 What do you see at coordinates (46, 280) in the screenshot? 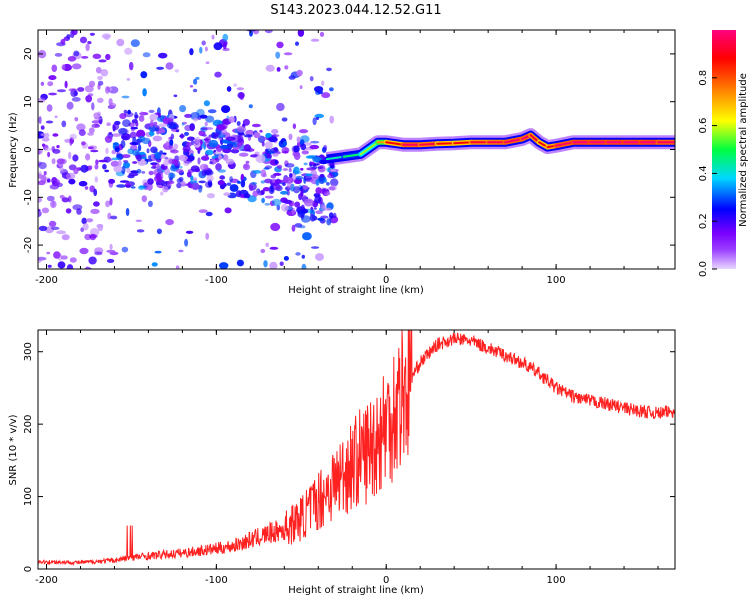
I see `x-tick-label: -200` at bounding box center [46, 280].